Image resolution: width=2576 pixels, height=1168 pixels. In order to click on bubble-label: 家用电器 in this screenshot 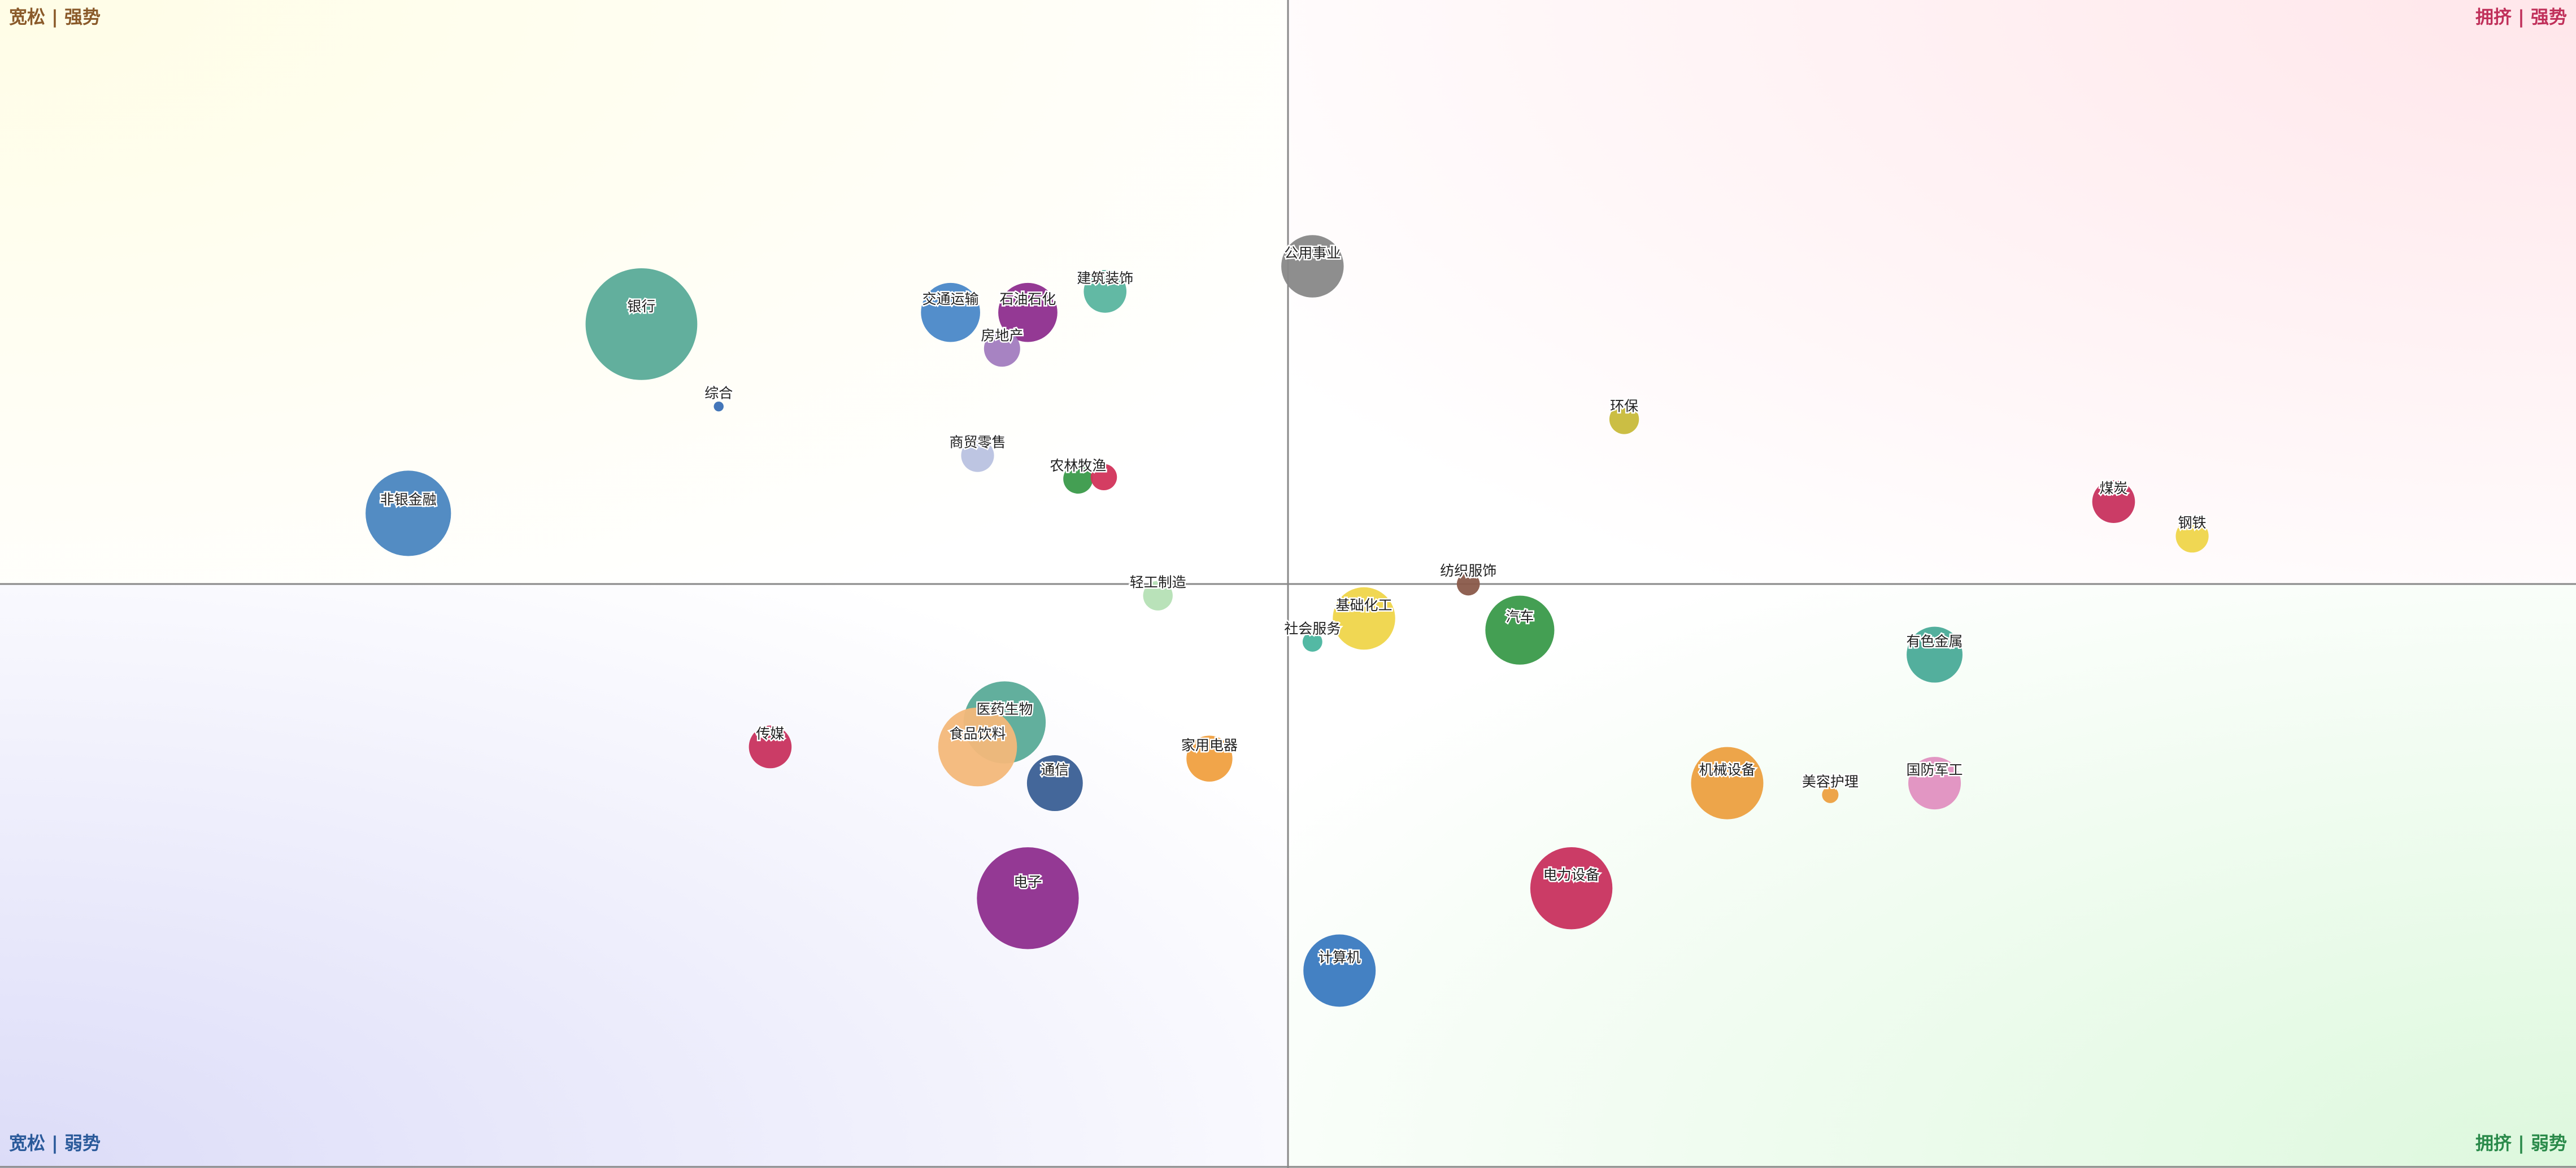, I will do `click(1209, 745)`.